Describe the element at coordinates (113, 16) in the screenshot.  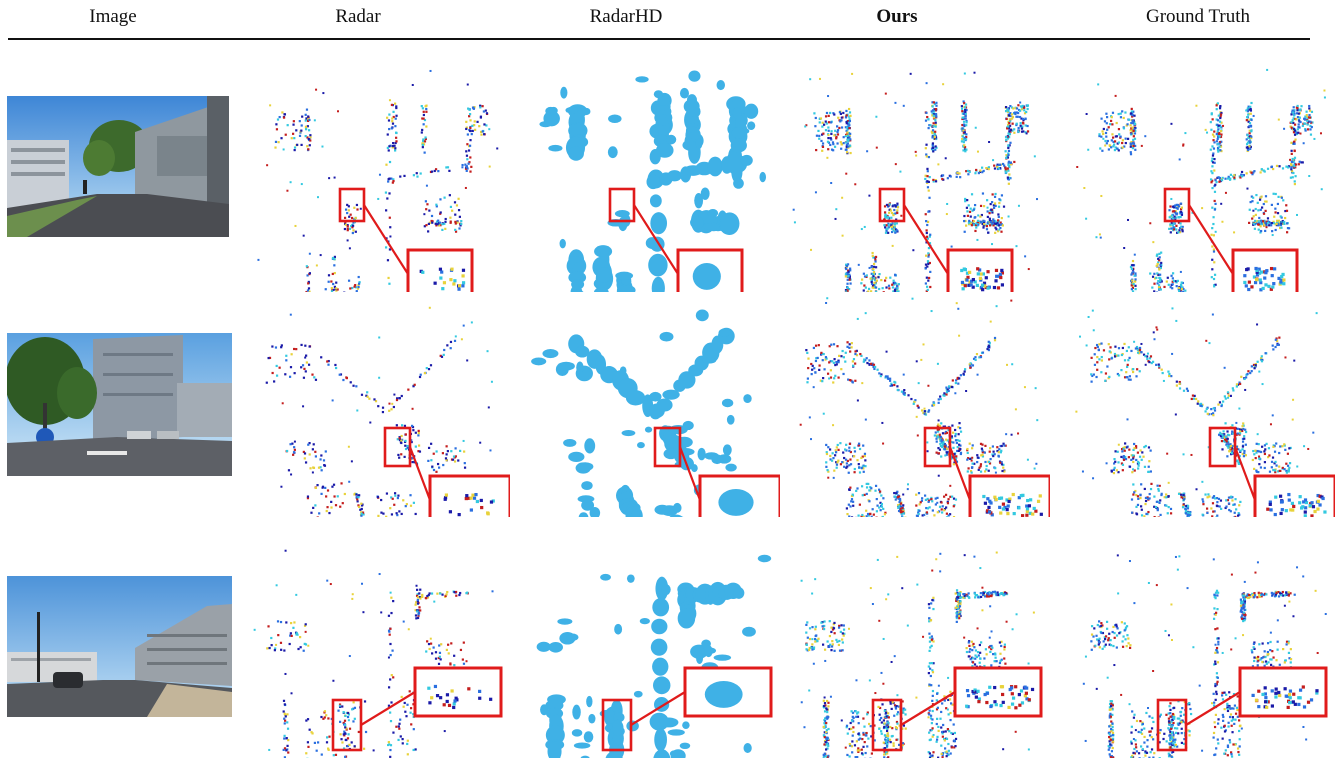
I see `column-header-image: Image` at that location.